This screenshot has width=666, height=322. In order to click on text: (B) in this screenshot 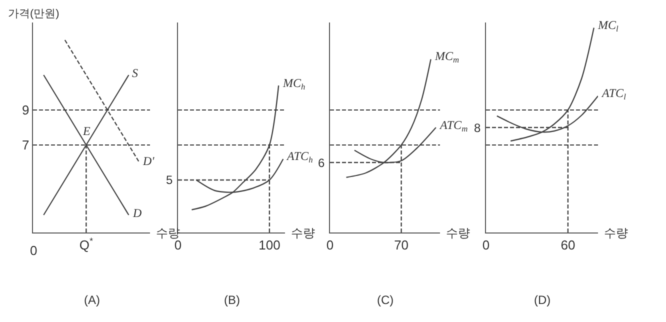, I will do `click(232, 300)`.